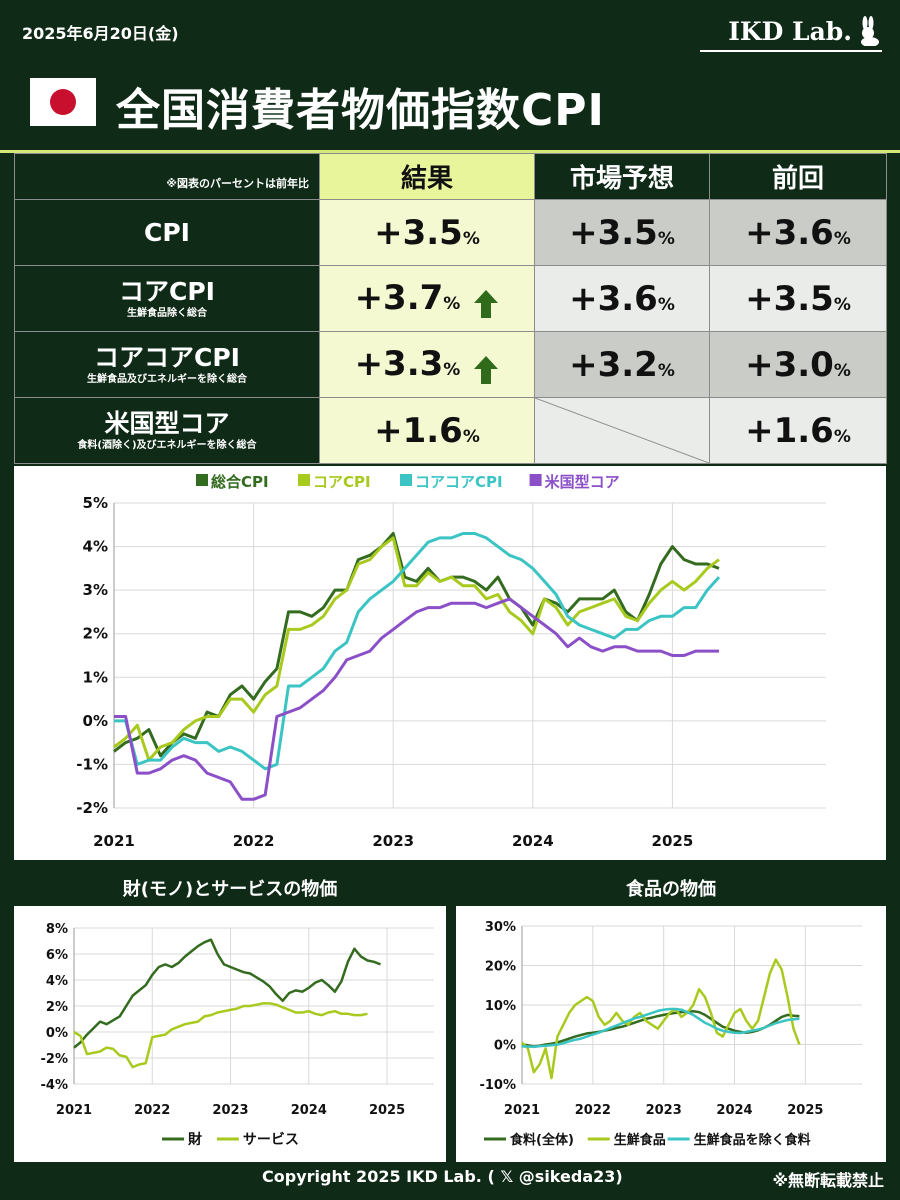 Image resolution: width=900 pixels, height=1200 pixels. I want to click on legend-label: サービス, so click(271, 1140).